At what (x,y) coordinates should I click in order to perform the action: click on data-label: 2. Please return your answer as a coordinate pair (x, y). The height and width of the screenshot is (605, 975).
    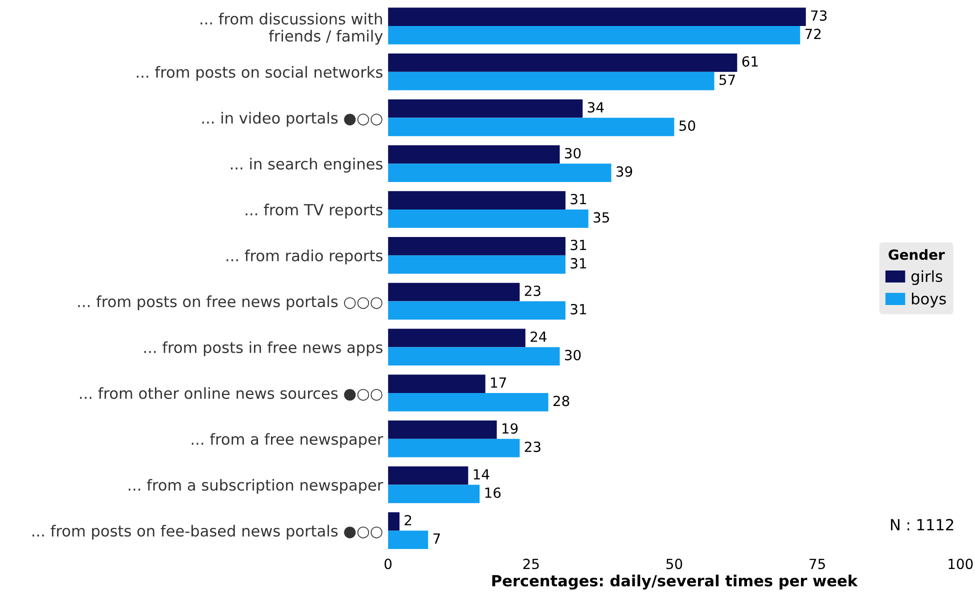
    Looking at the image, I should click on (408, 520).